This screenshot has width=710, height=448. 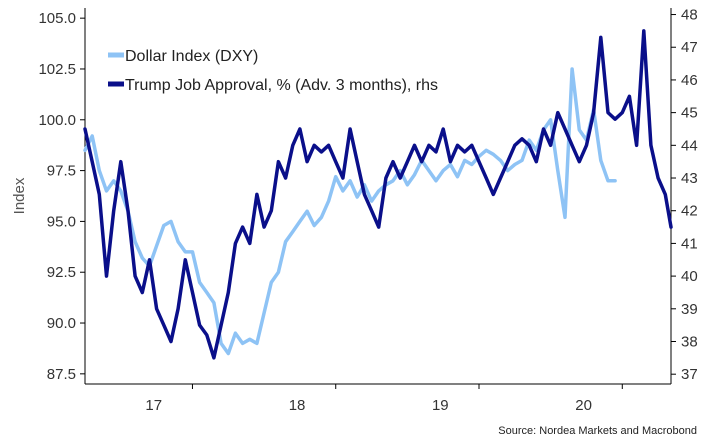 I want to click on x-tick-label: 17, so click(x=153, y=405).